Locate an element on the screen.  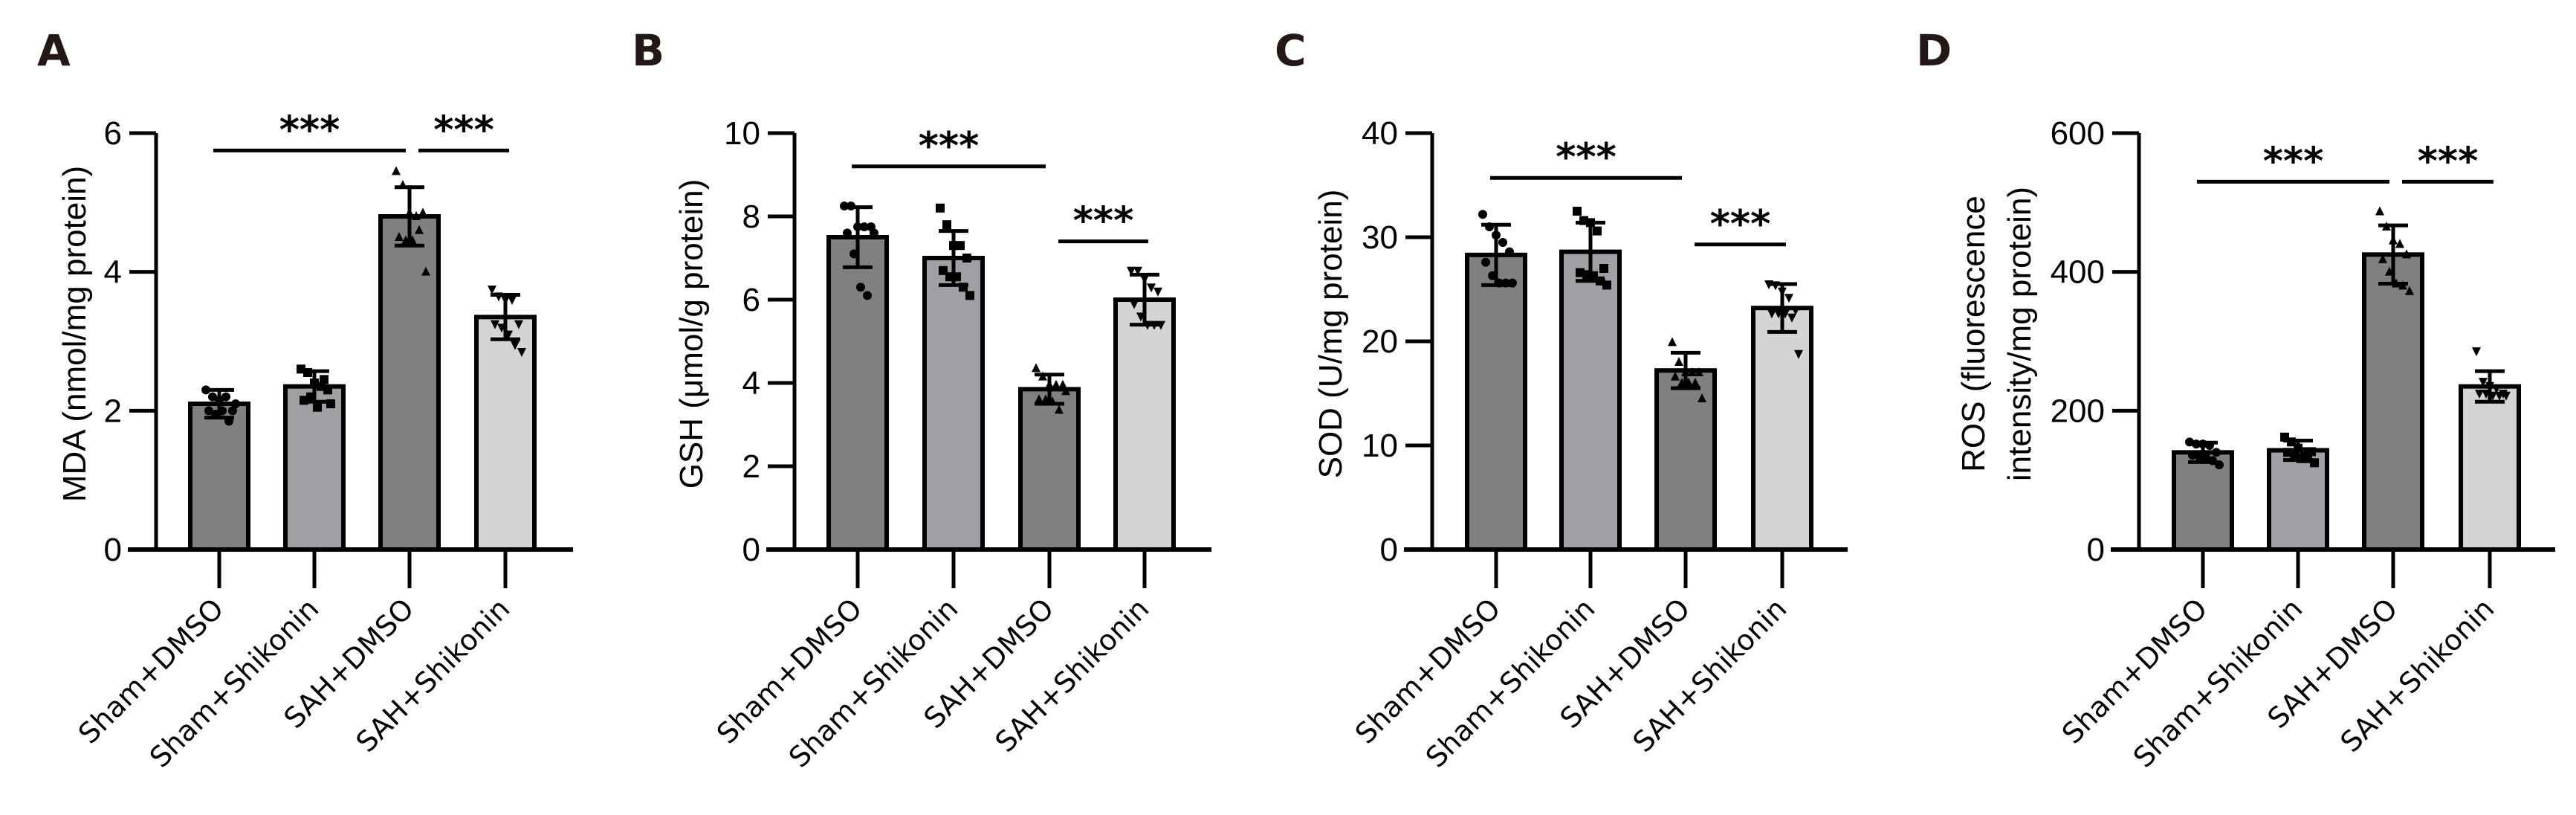
y-tick-label: 20 is located at coordinates (1380, 341).